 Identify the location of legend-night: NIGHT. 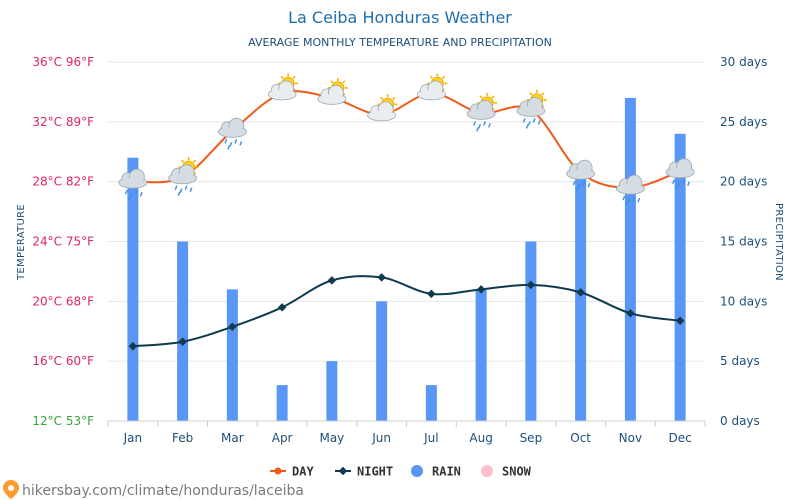
(364, 472).